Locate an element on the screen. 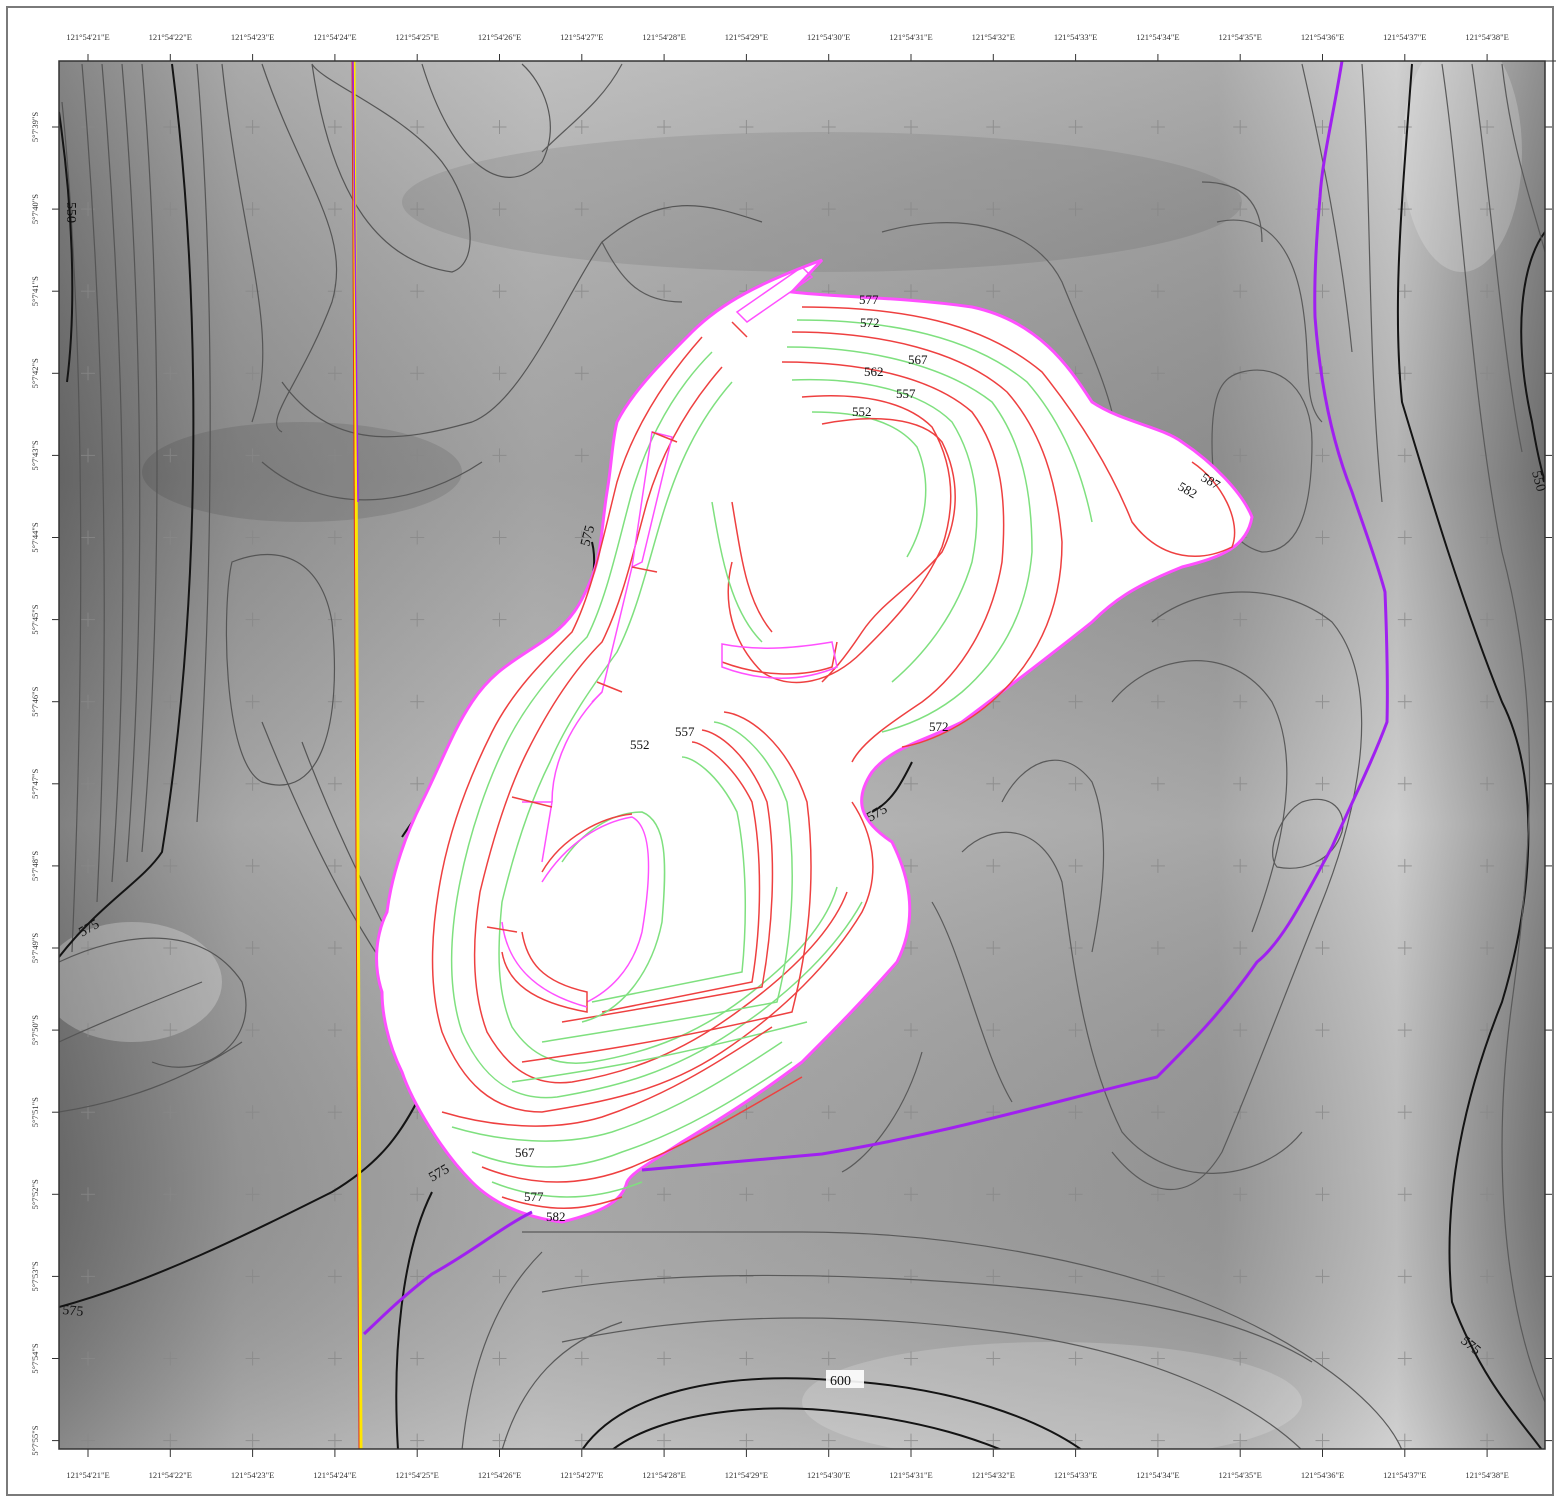 The width and height of the screenshot is (1562, 1503). latitude-tick-label: 5°7'46"S is located at coordinates (35, 701).